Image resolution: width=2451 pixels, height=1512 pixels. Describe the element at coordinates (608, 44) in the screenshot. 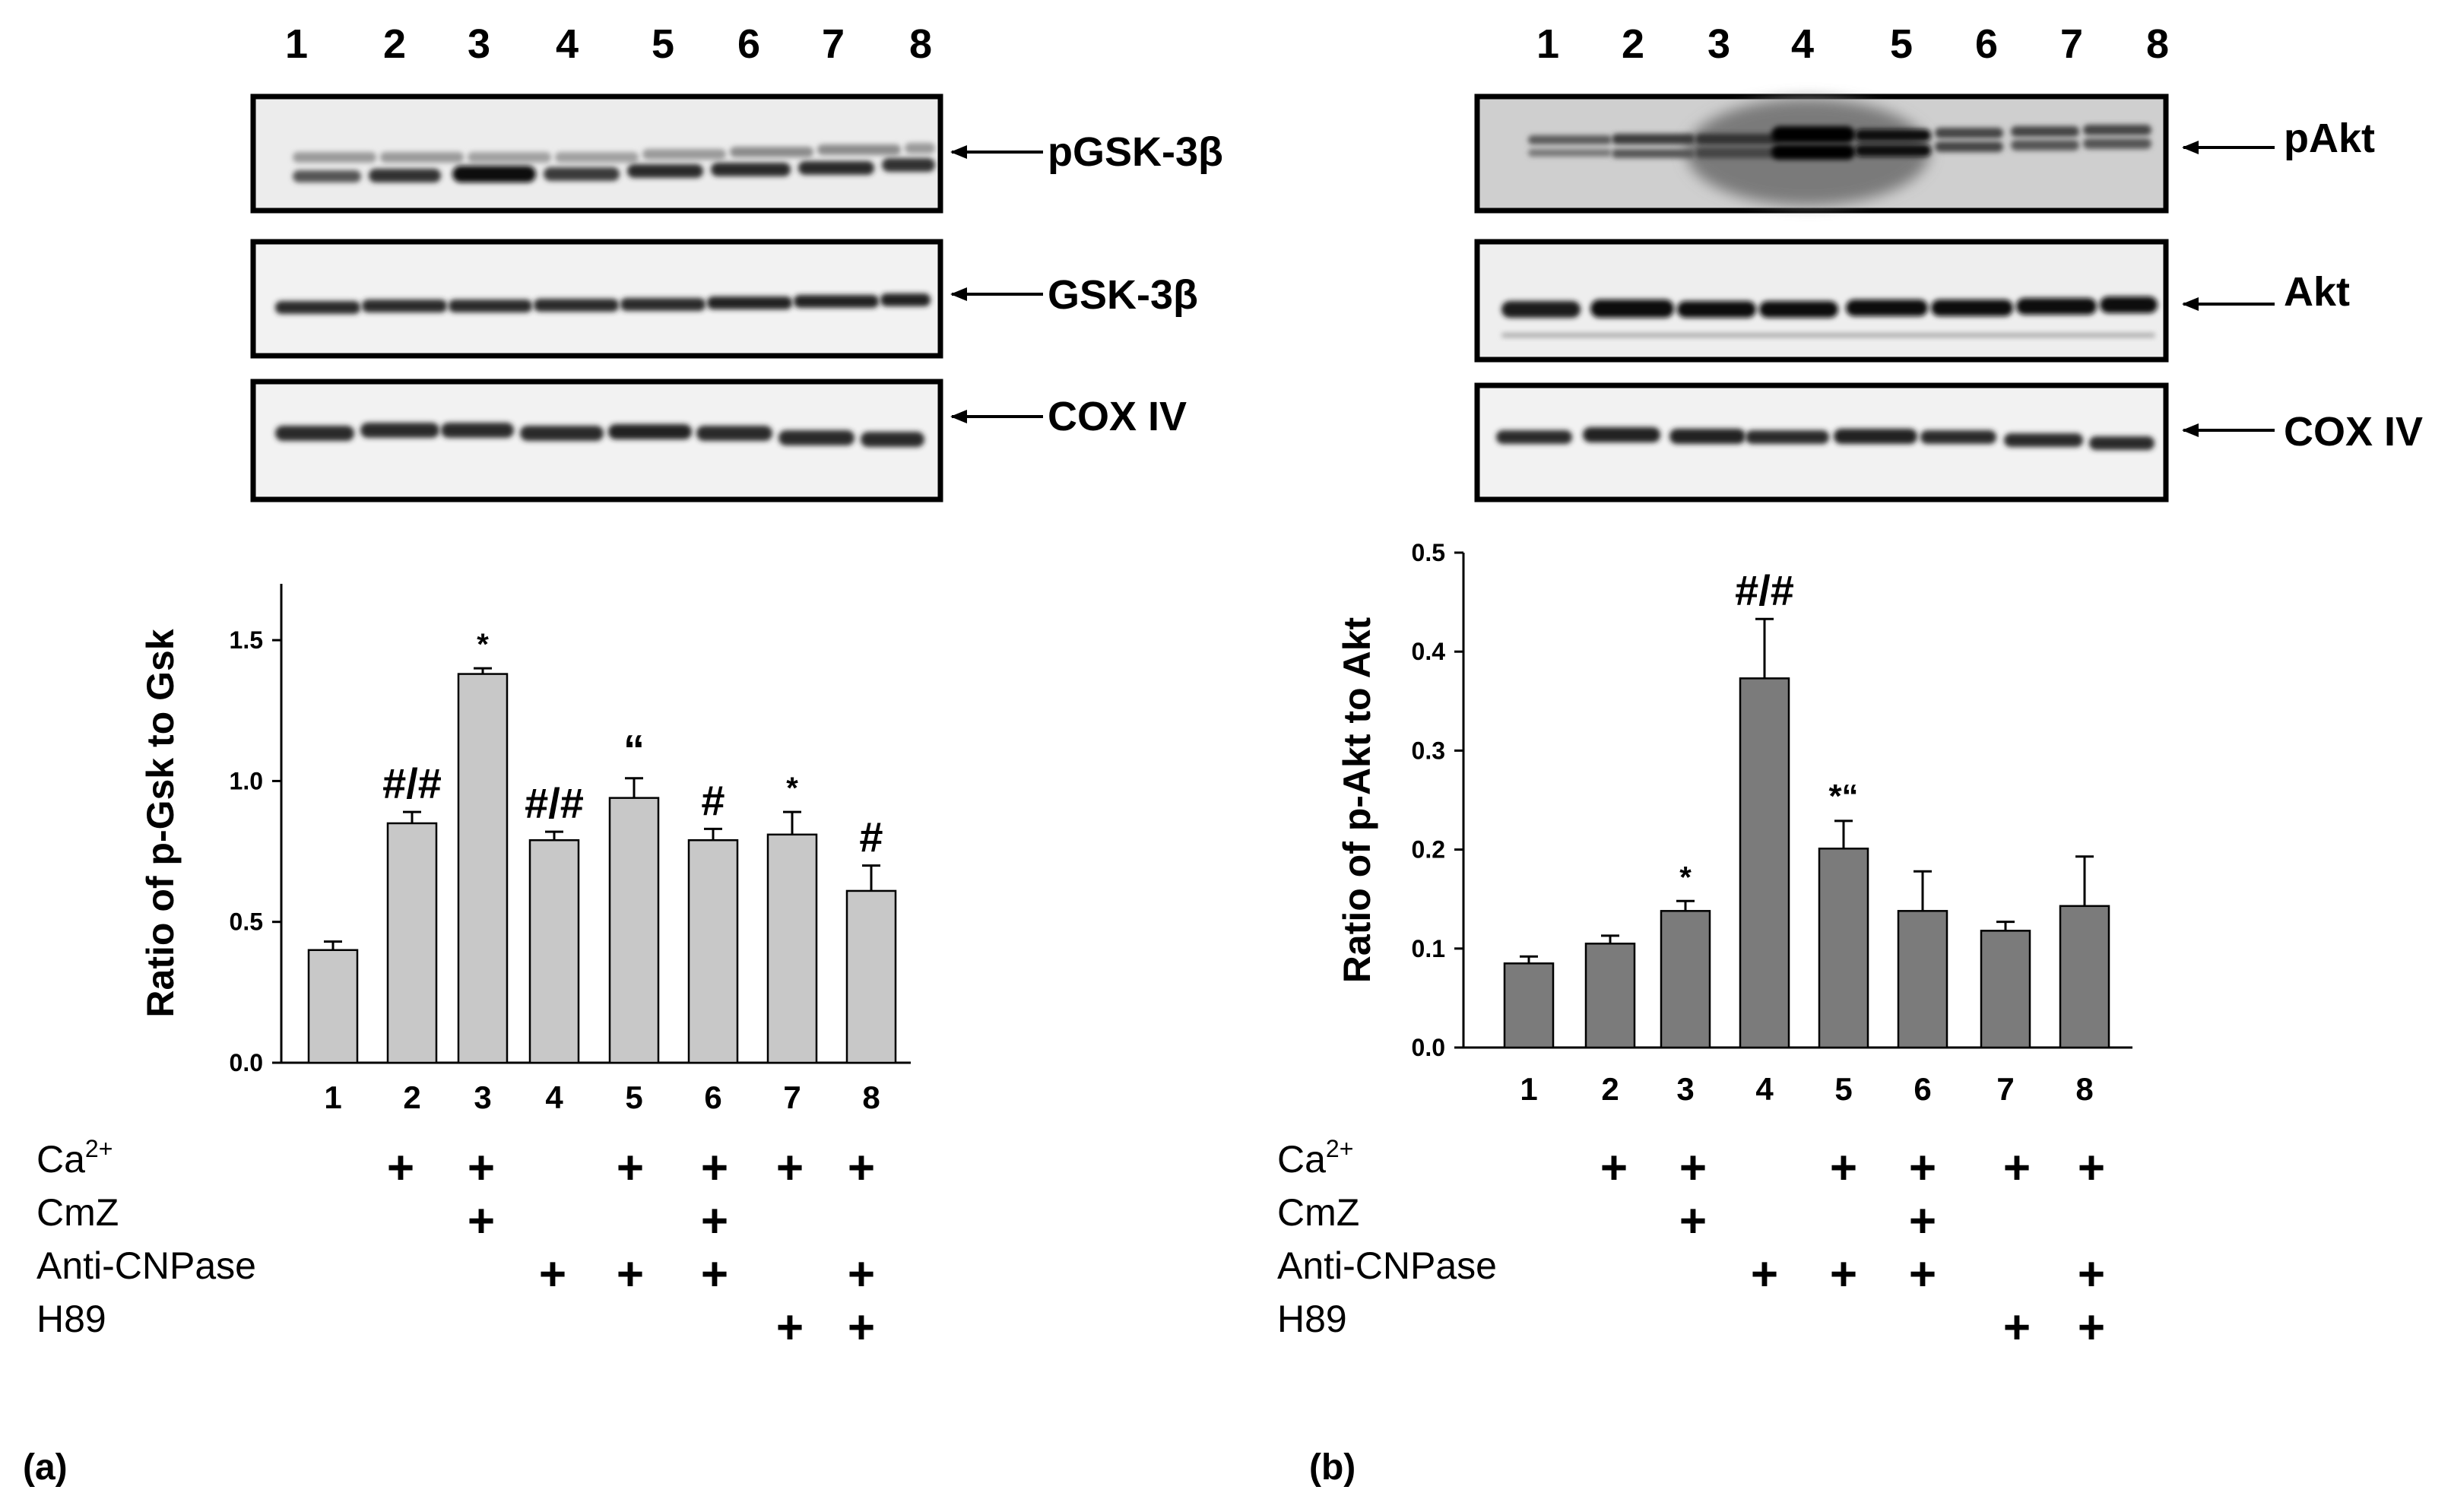

I see `panel-a-lane-numbers: 1 2 3 4 5 6 7 8` at that location.